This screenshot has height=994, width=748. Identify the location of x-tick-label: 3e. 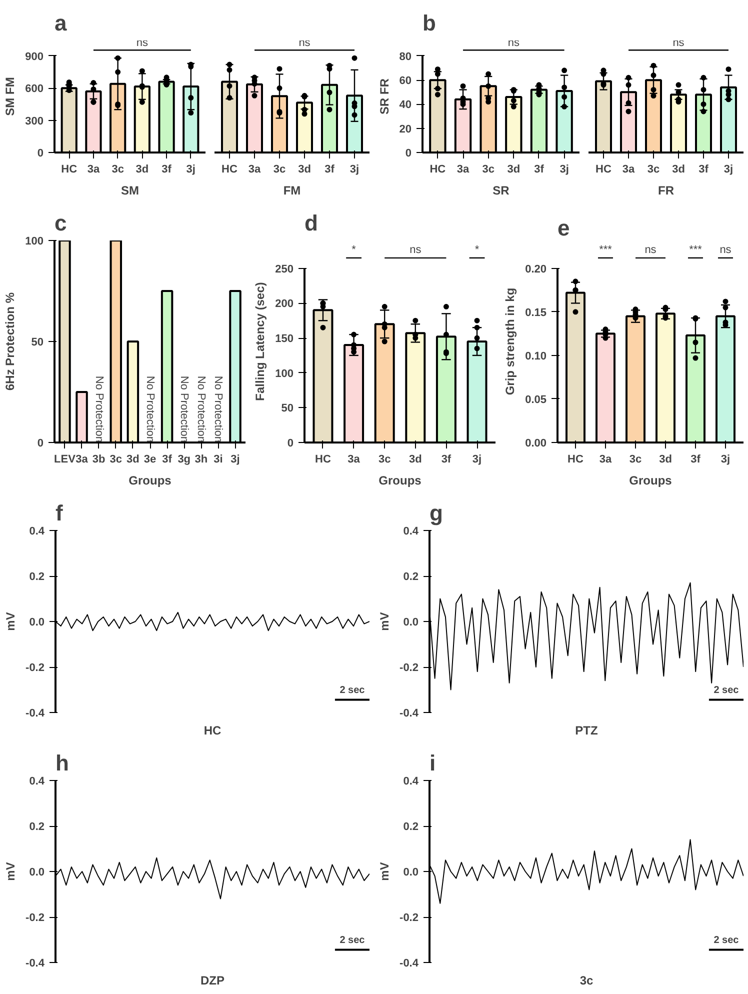
(150, 460).